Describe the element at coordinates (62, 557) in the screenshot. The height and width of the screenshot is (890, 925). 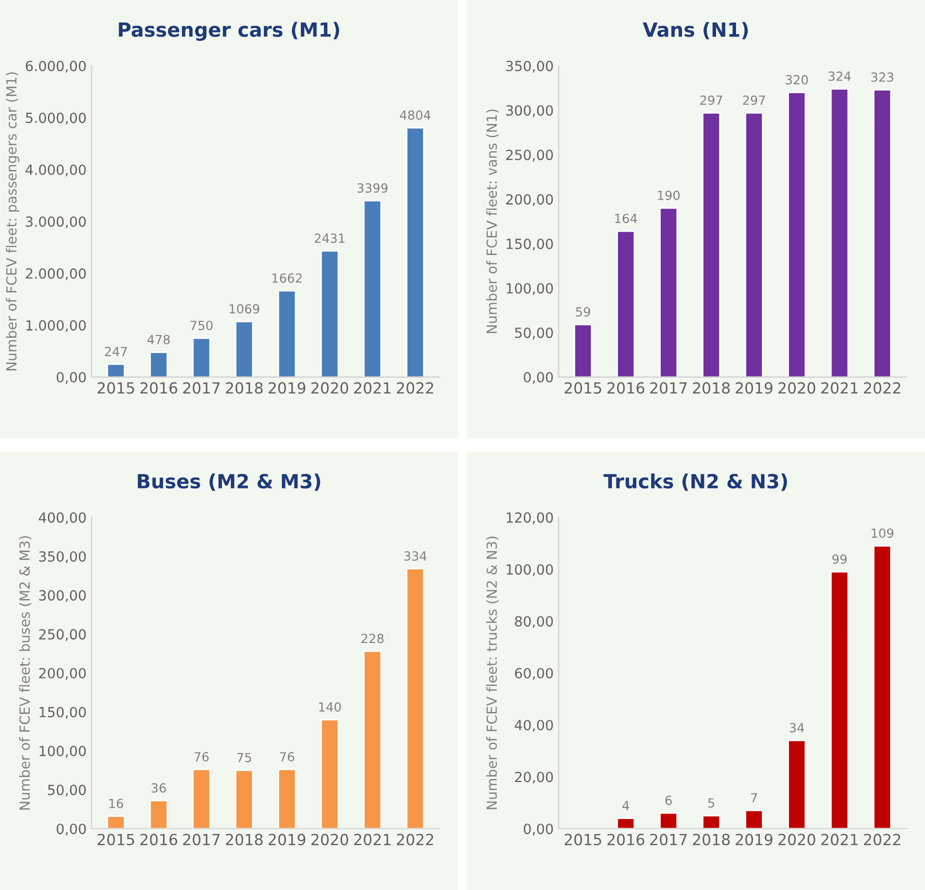
I see `y-tick-label: 350,00` at that location.